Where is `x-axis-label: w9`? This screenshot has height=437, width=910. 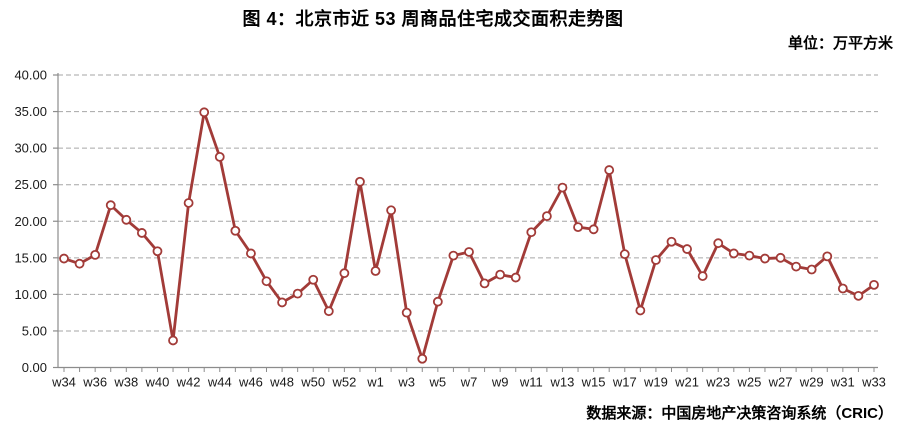
x-axis-label: w9 is located at coordinates (500, 382).